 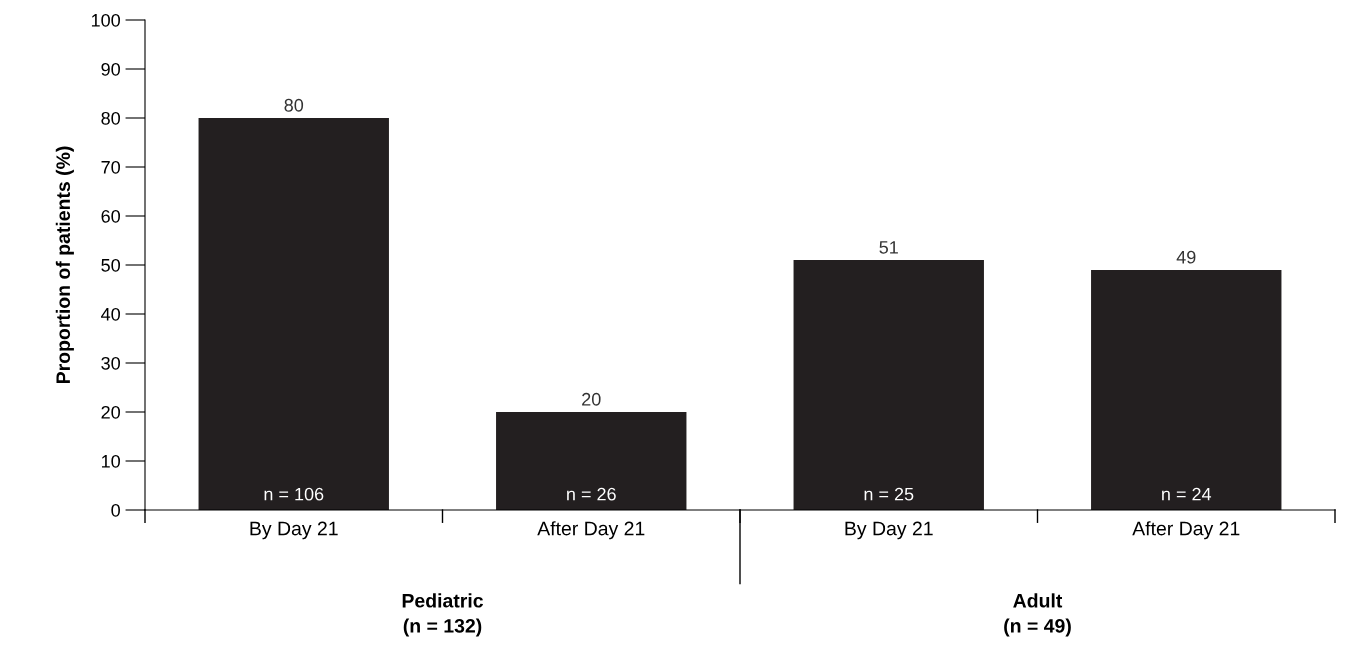 I want to click on y-tick-label: 0, so click(x=115, y=510).